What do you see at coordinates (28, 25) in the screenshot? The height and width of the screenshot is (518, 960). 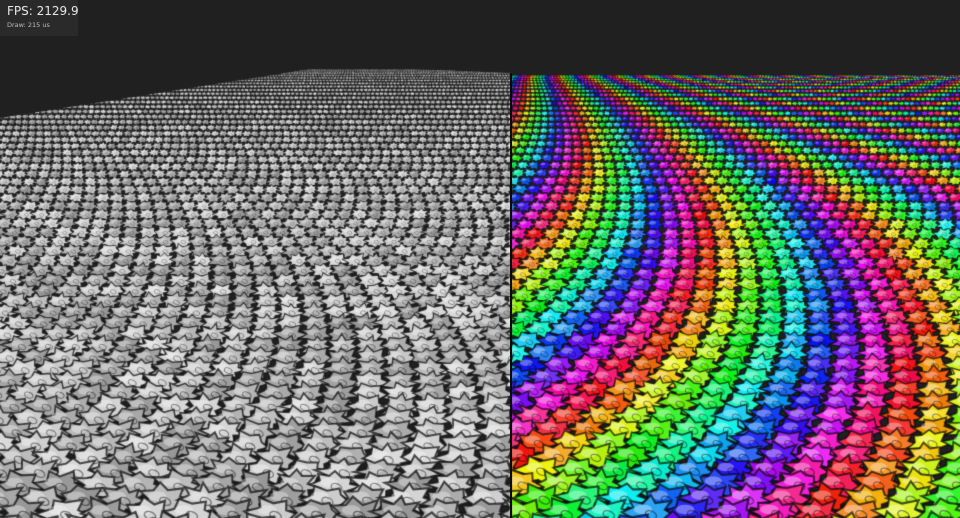 I see `draw-time-label: Draw: 215 us` at bounding box center [28, 25].